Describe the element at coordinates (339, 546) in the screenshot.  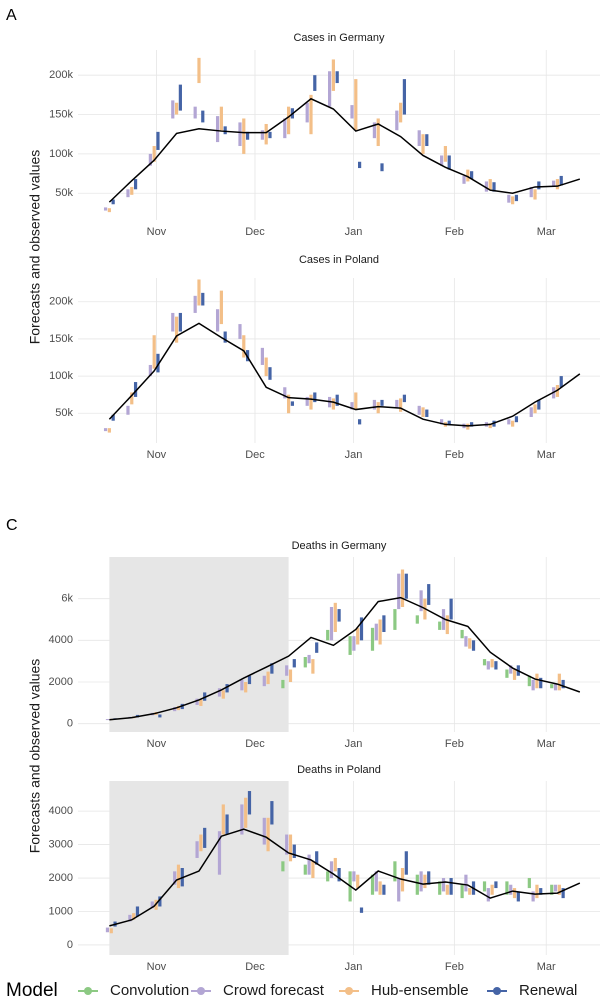
I see `chart-title: Deaths in Germany` at that location.